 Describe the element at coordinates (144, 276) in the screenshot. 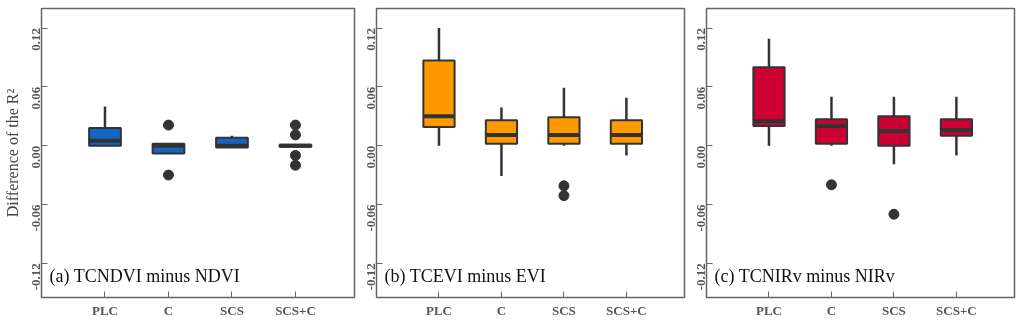

I see `annotation: (a) TCNDVI minus NDVI` at that location.